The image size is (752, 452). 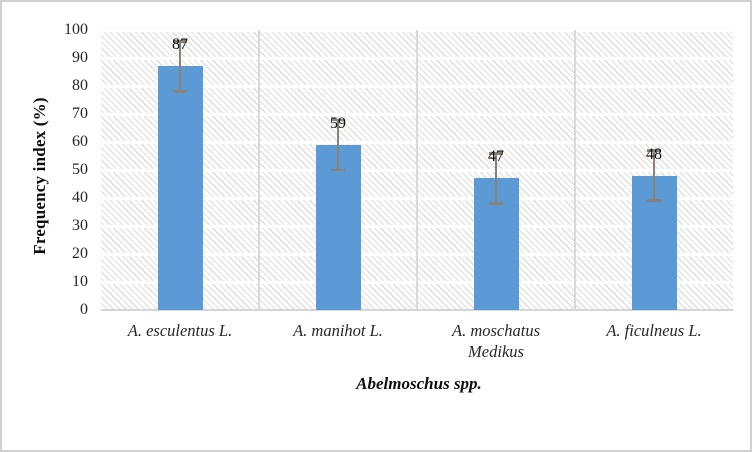 I want to click on bar-value-label: 59, so click(x=338, y=123).